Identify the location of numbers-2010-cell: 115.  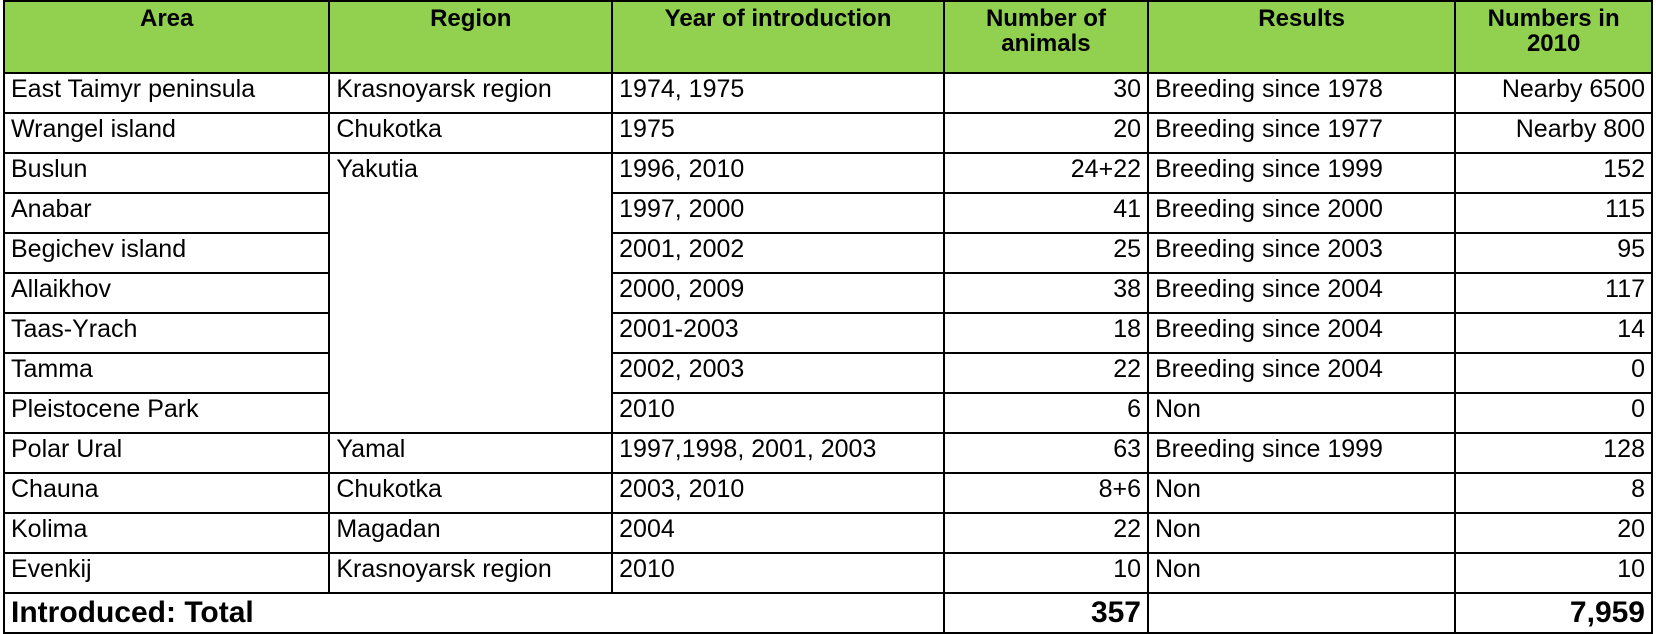
(1553, 213).